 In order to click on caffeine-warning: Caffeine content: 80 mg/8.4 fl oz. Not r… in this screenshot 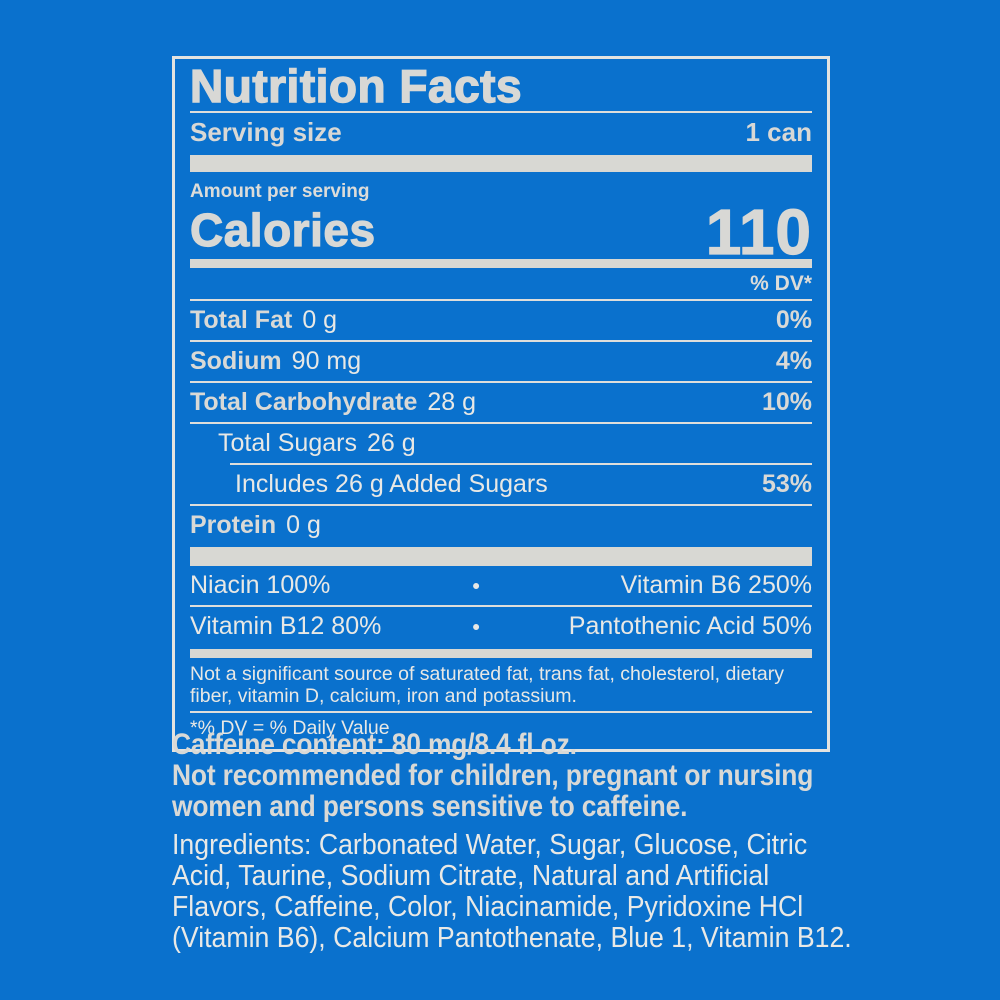, I will do `click(492, 775)`.